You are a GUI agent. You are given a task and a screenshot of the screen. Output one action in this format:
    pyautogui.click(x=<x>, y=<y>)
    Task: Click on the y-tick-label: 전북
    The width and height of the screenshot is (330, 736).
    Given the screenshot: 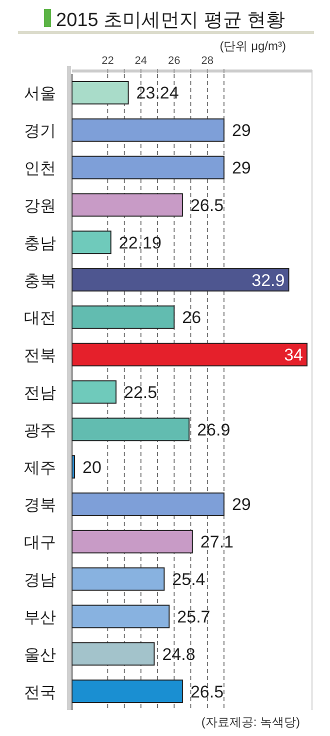 What is the action you would take?
    pyautogui.click(x=40, y=356)
    